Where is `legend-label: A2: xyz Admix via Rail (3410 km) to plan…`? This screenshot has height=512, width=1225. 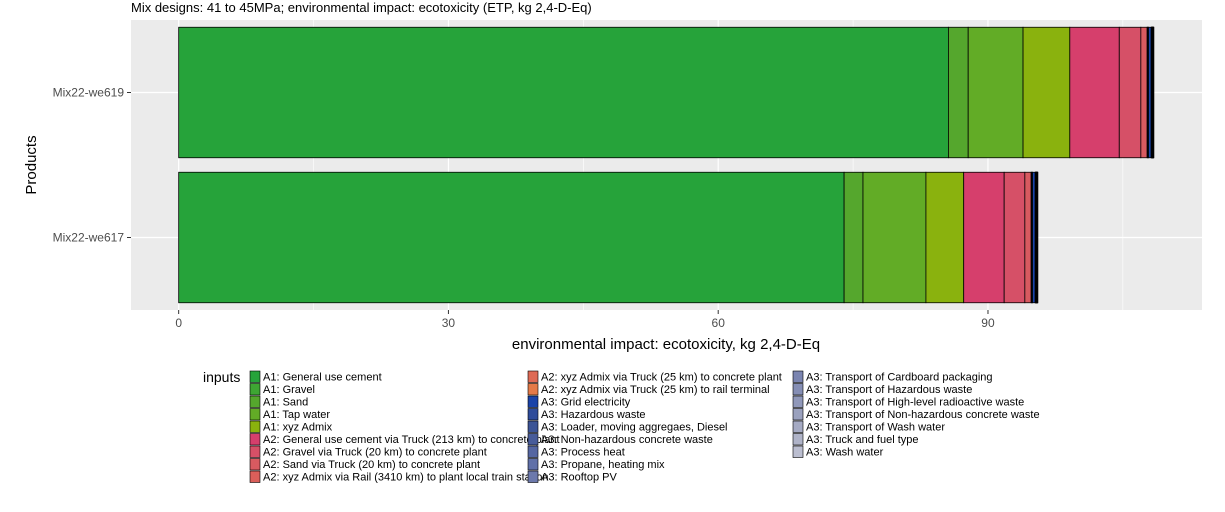 legend-label: A2: xyz Admix via Rail (3410 km) to plan… is located at coordinates (406, 478).